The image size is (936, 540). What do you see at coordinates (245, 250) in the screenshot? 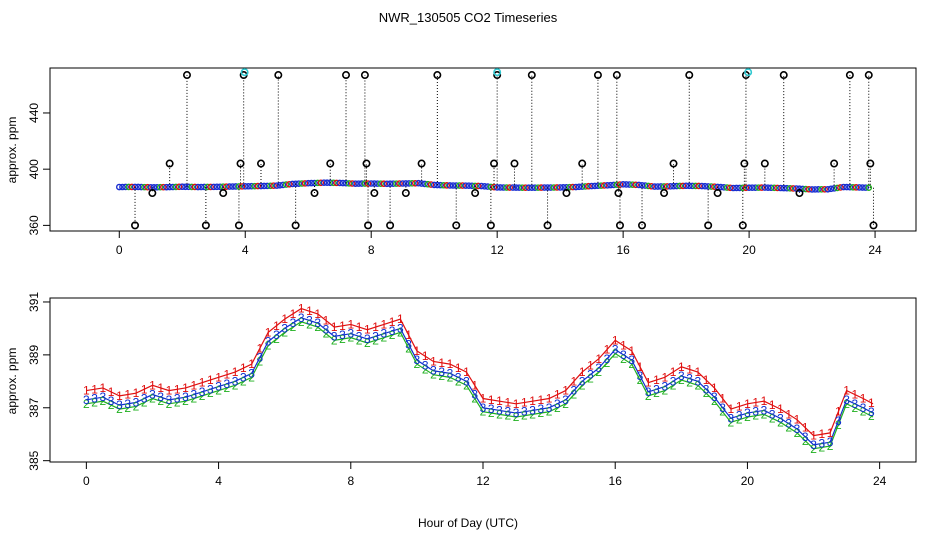
I see `top-x-tick-label: 4` at bounding box center [245, 250].